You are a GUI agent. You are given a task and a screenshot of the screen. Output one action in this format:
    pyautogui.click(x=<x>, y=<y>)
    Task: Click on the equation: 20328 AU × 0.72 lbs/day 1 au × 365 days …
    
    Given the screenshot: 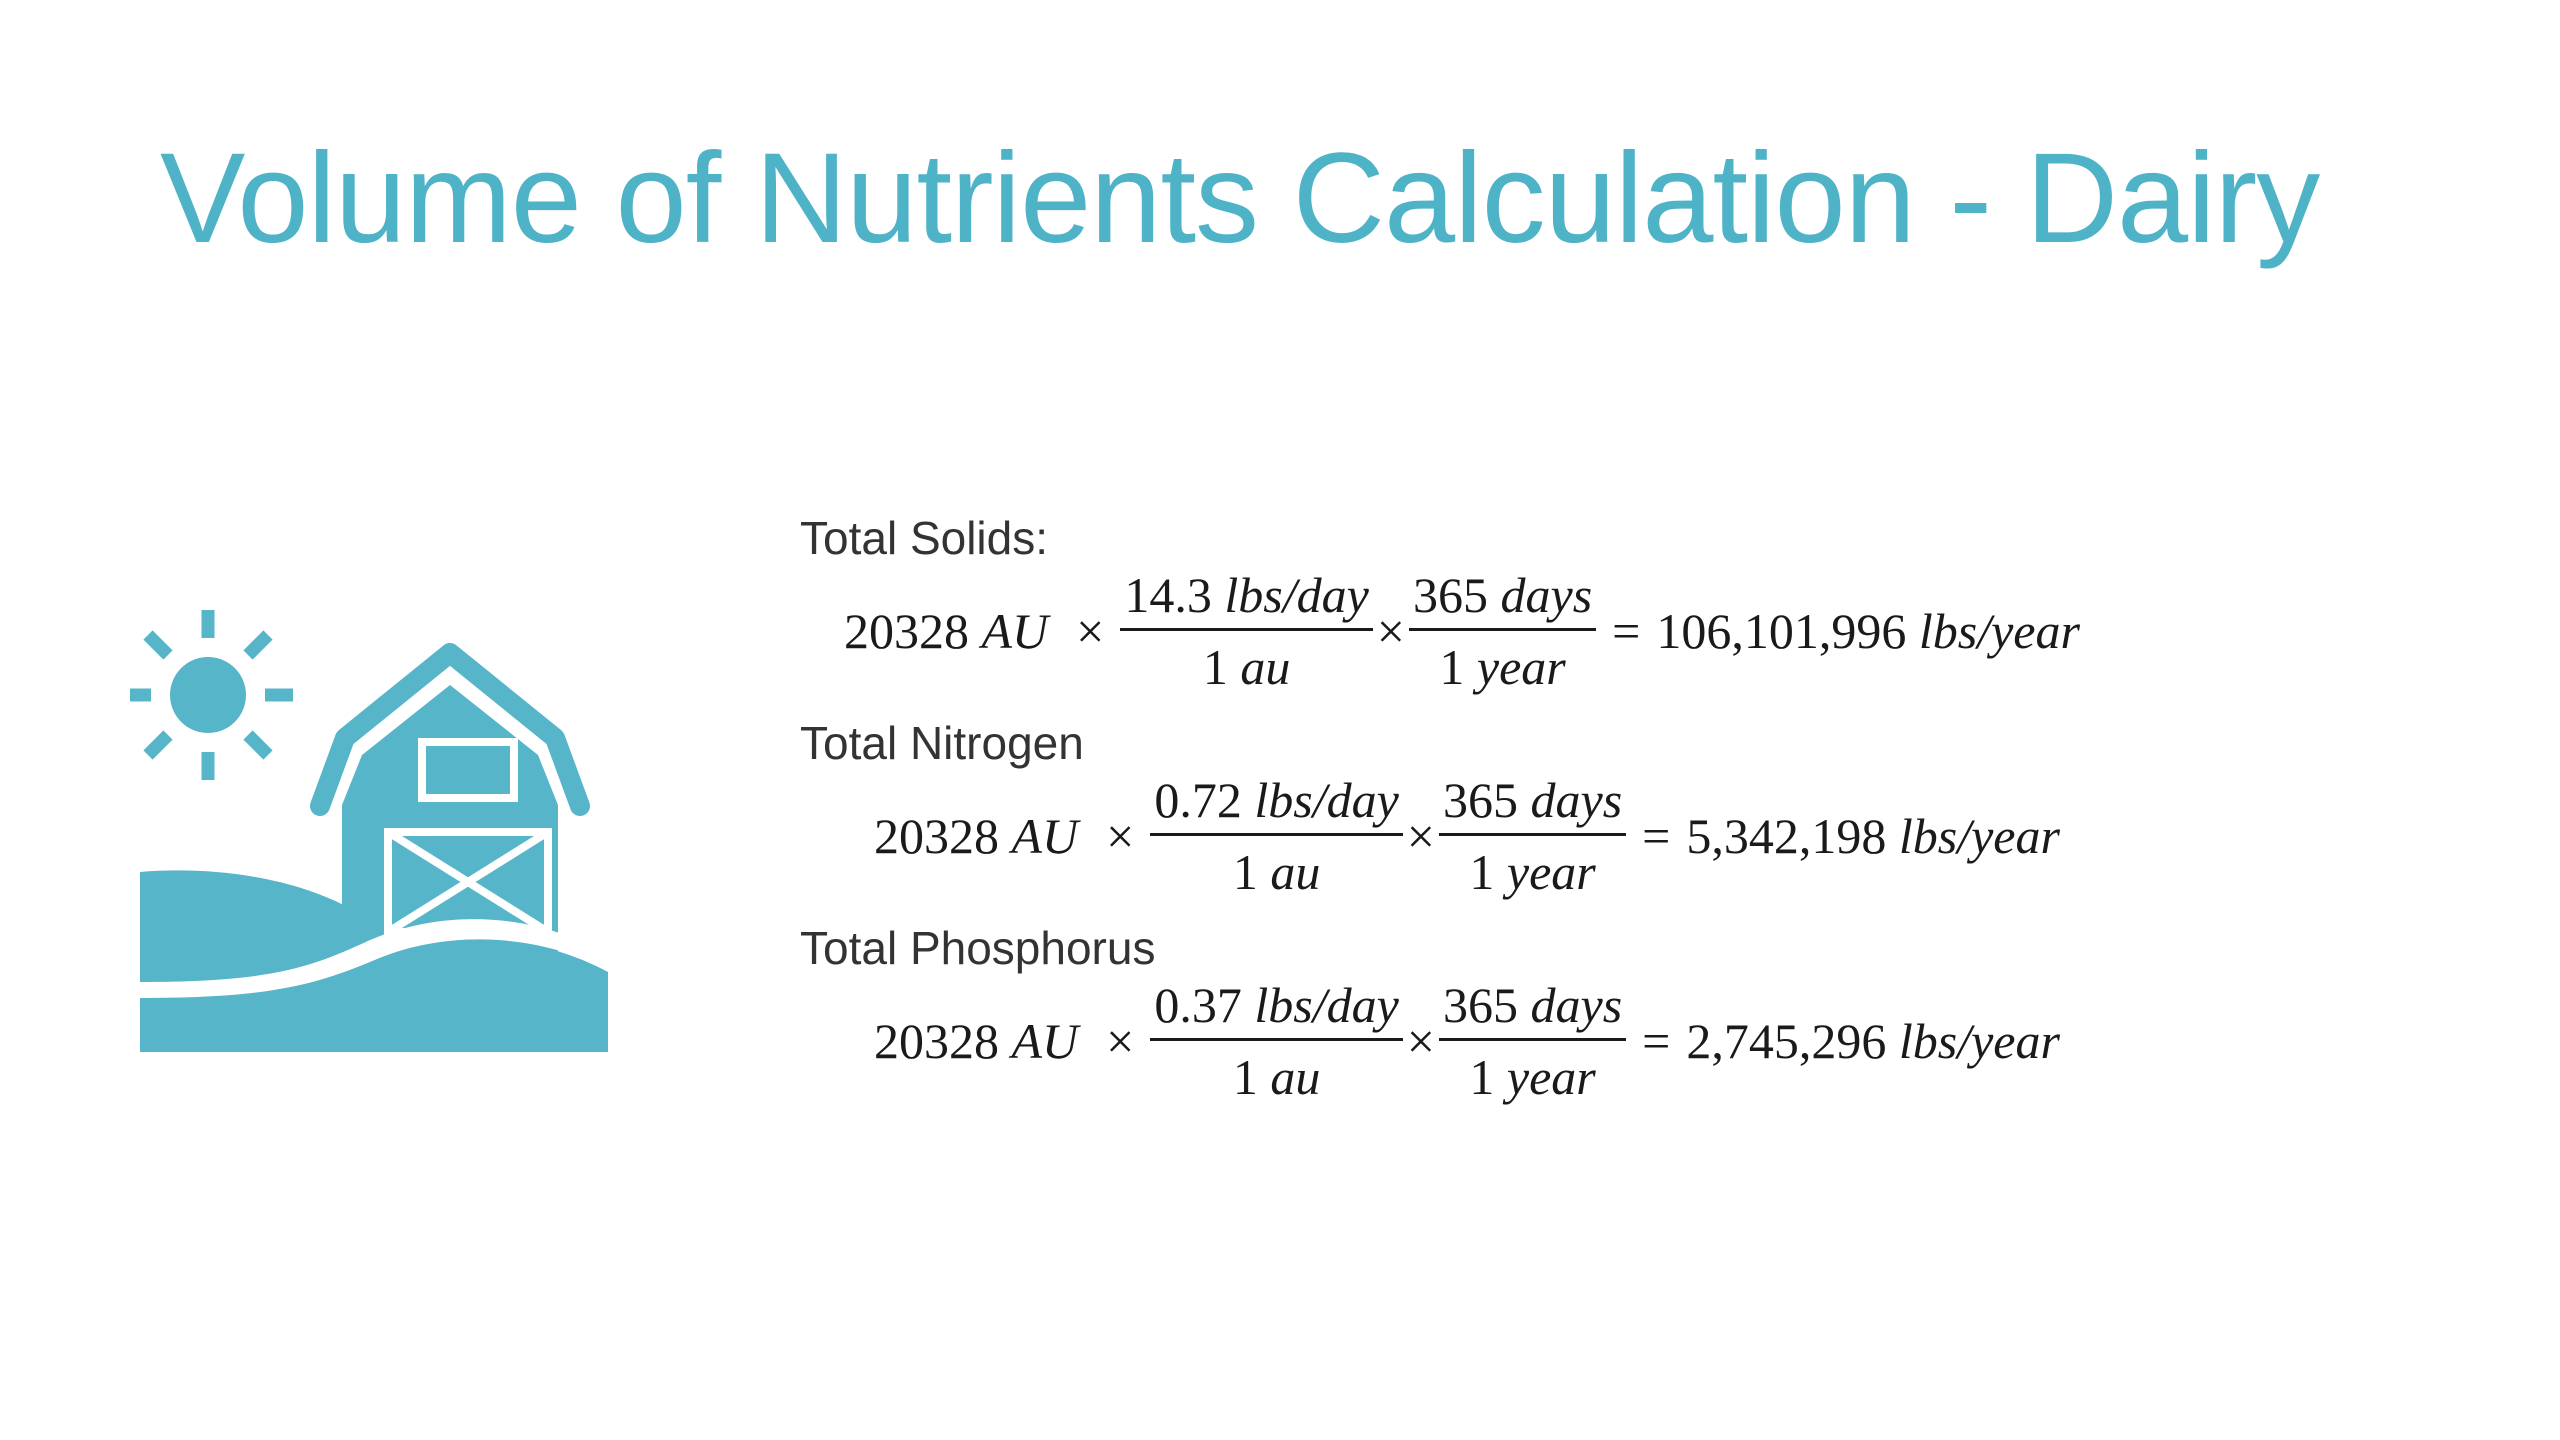 What is the action you would take?
    pyautogui.click(x=1467, y=836)
    